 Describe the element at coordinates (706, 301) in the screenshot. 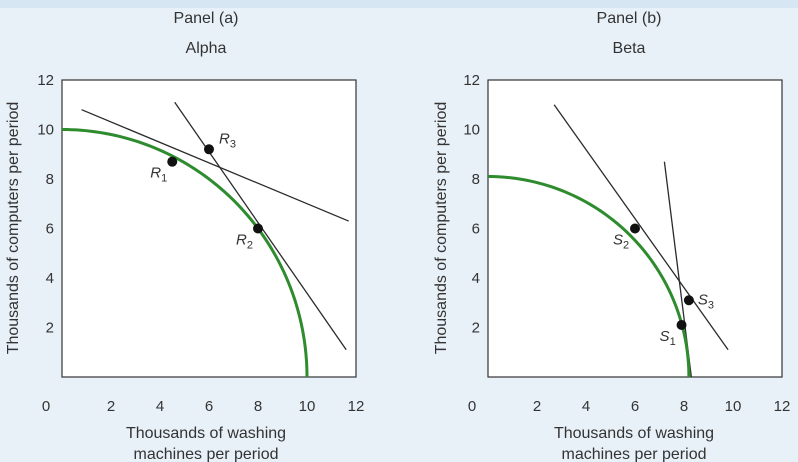

I see `panel-b-point-label-s3: S3` at that location.